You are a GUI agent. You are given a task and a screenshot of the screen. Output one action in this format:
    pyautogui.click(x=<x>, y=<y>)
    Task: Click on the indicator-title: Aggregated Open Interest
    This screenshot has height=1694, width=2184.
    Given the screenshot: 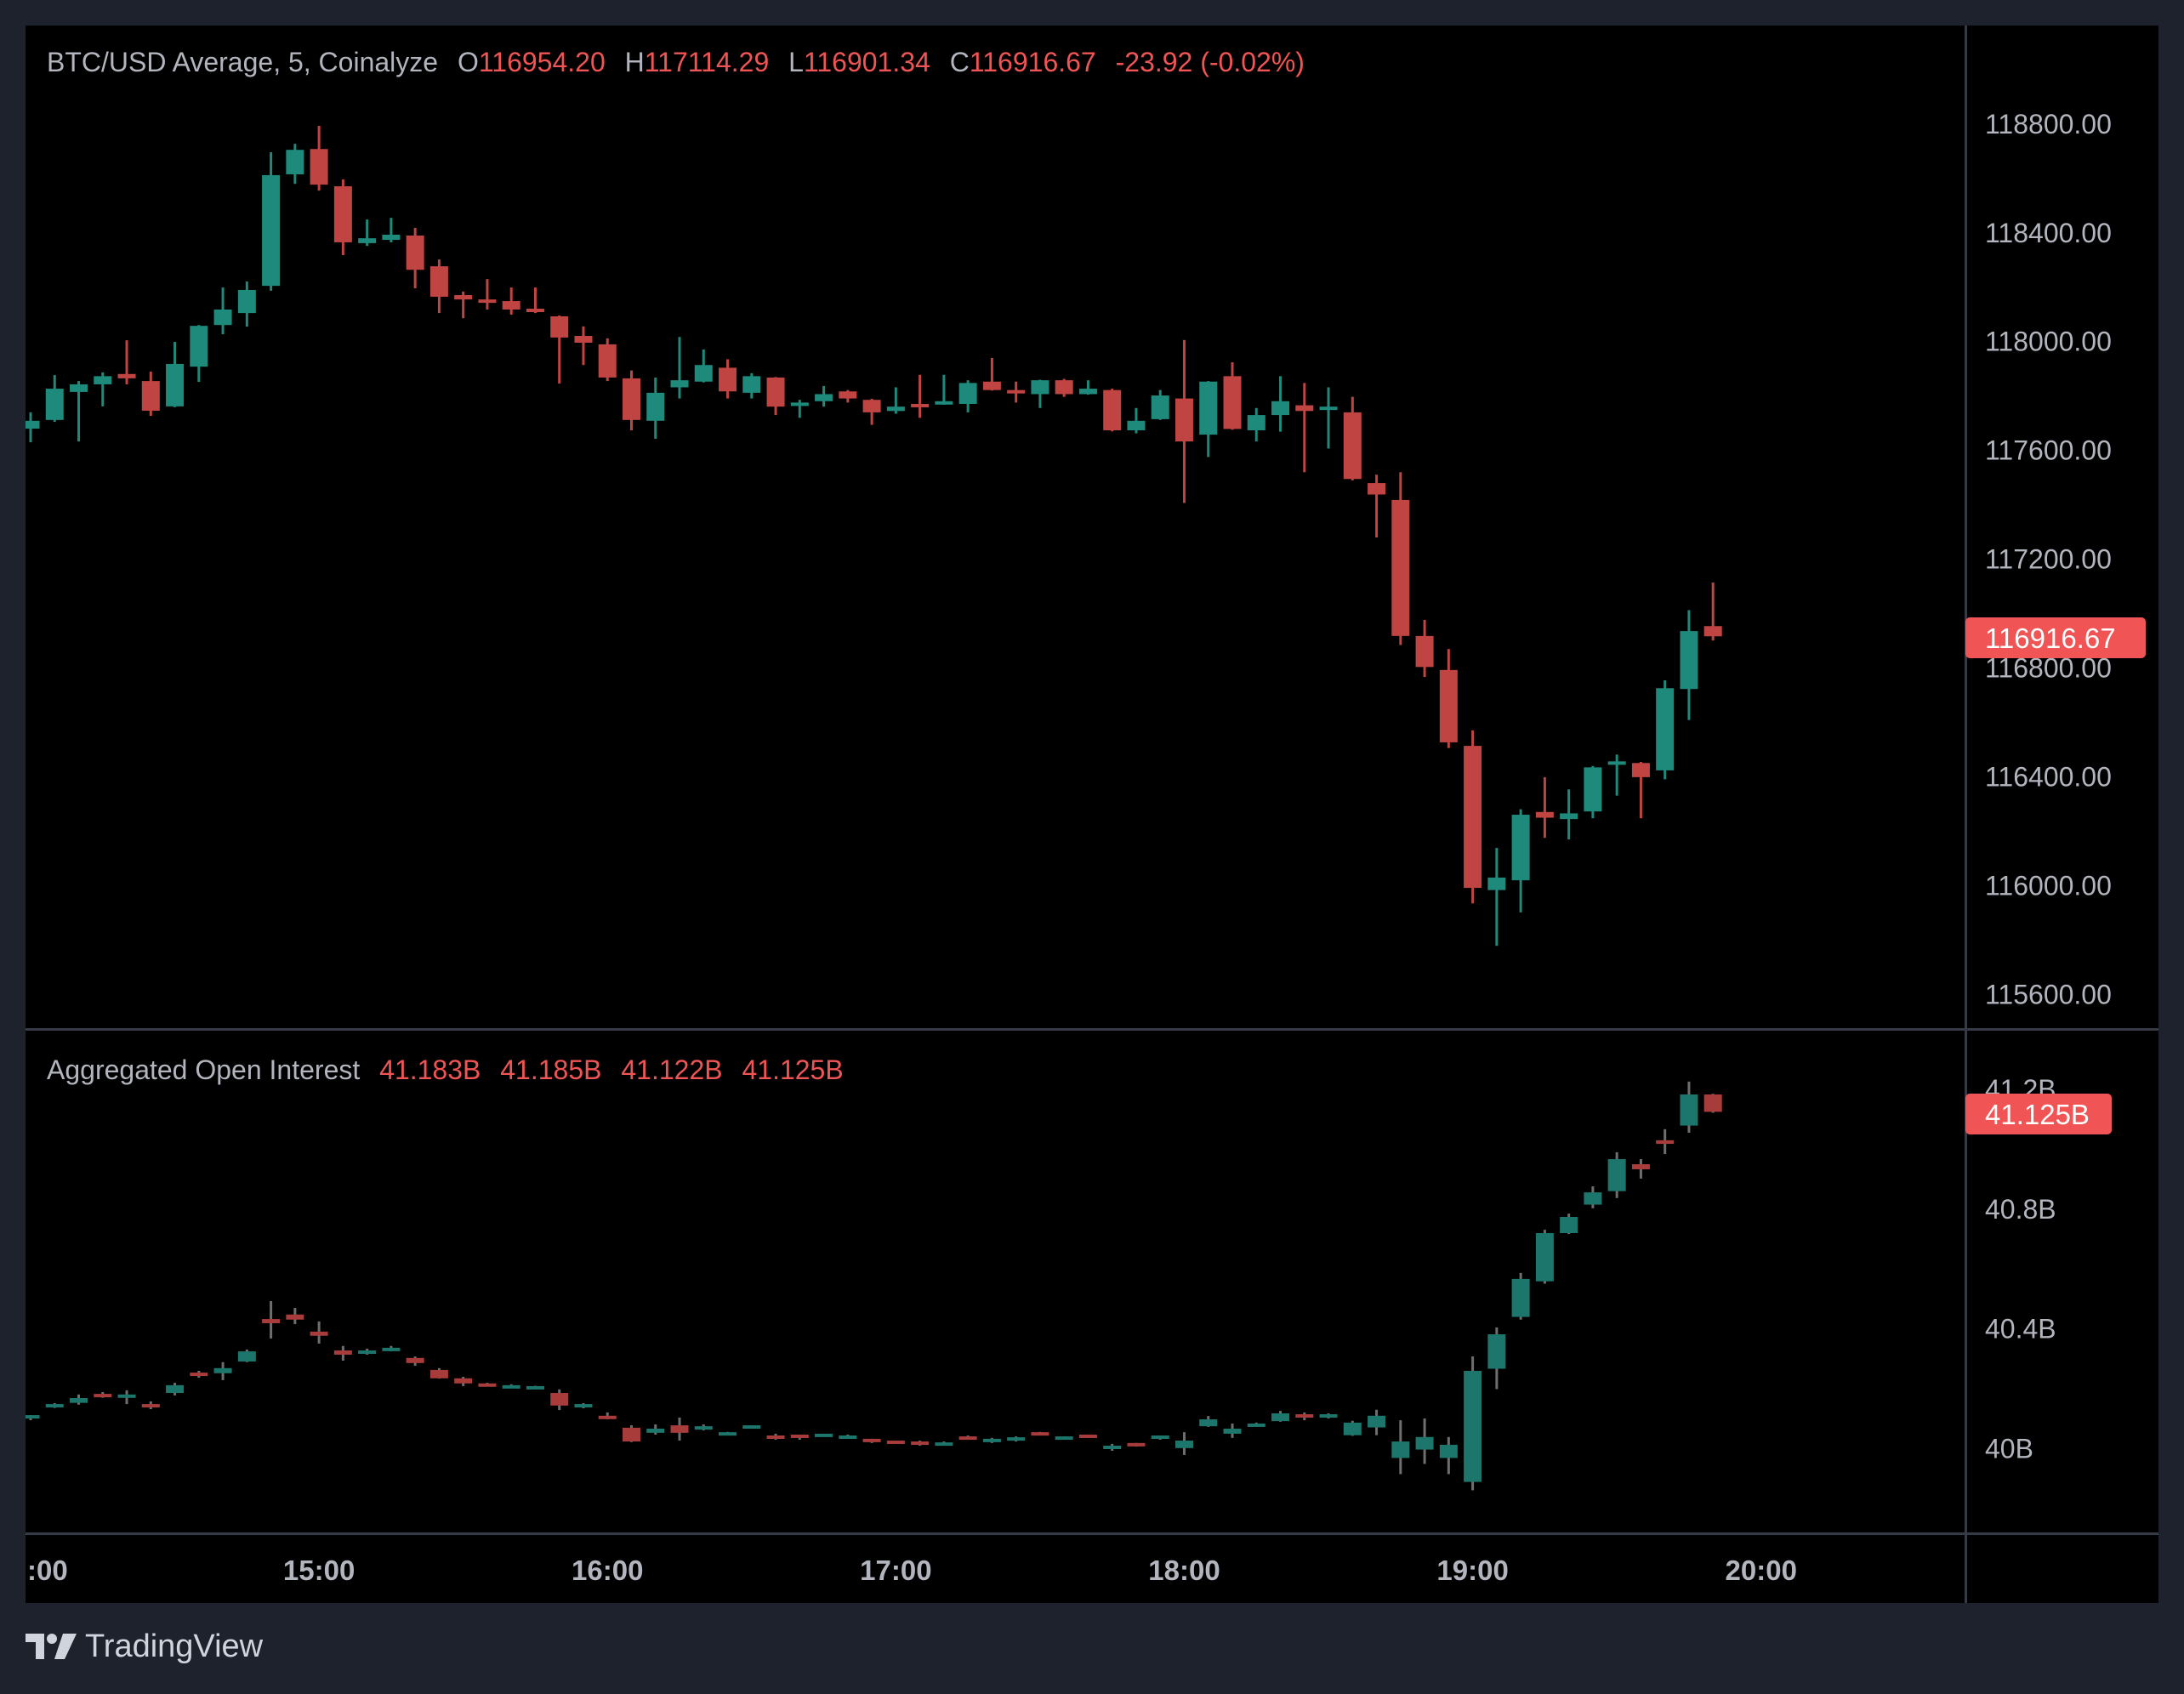 What is the action you would take?
    pyautogui.click(x=204, y=1070)
    